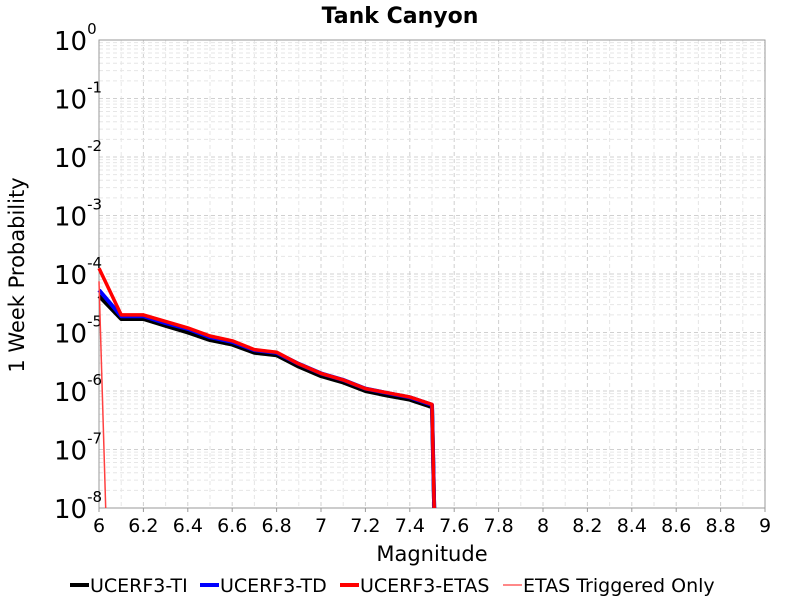 This screenshot has height=600, width=800. Describe the element at coordinates (632, 526) in the screenshot. I see `x-tick-label: 8.4` at that location.